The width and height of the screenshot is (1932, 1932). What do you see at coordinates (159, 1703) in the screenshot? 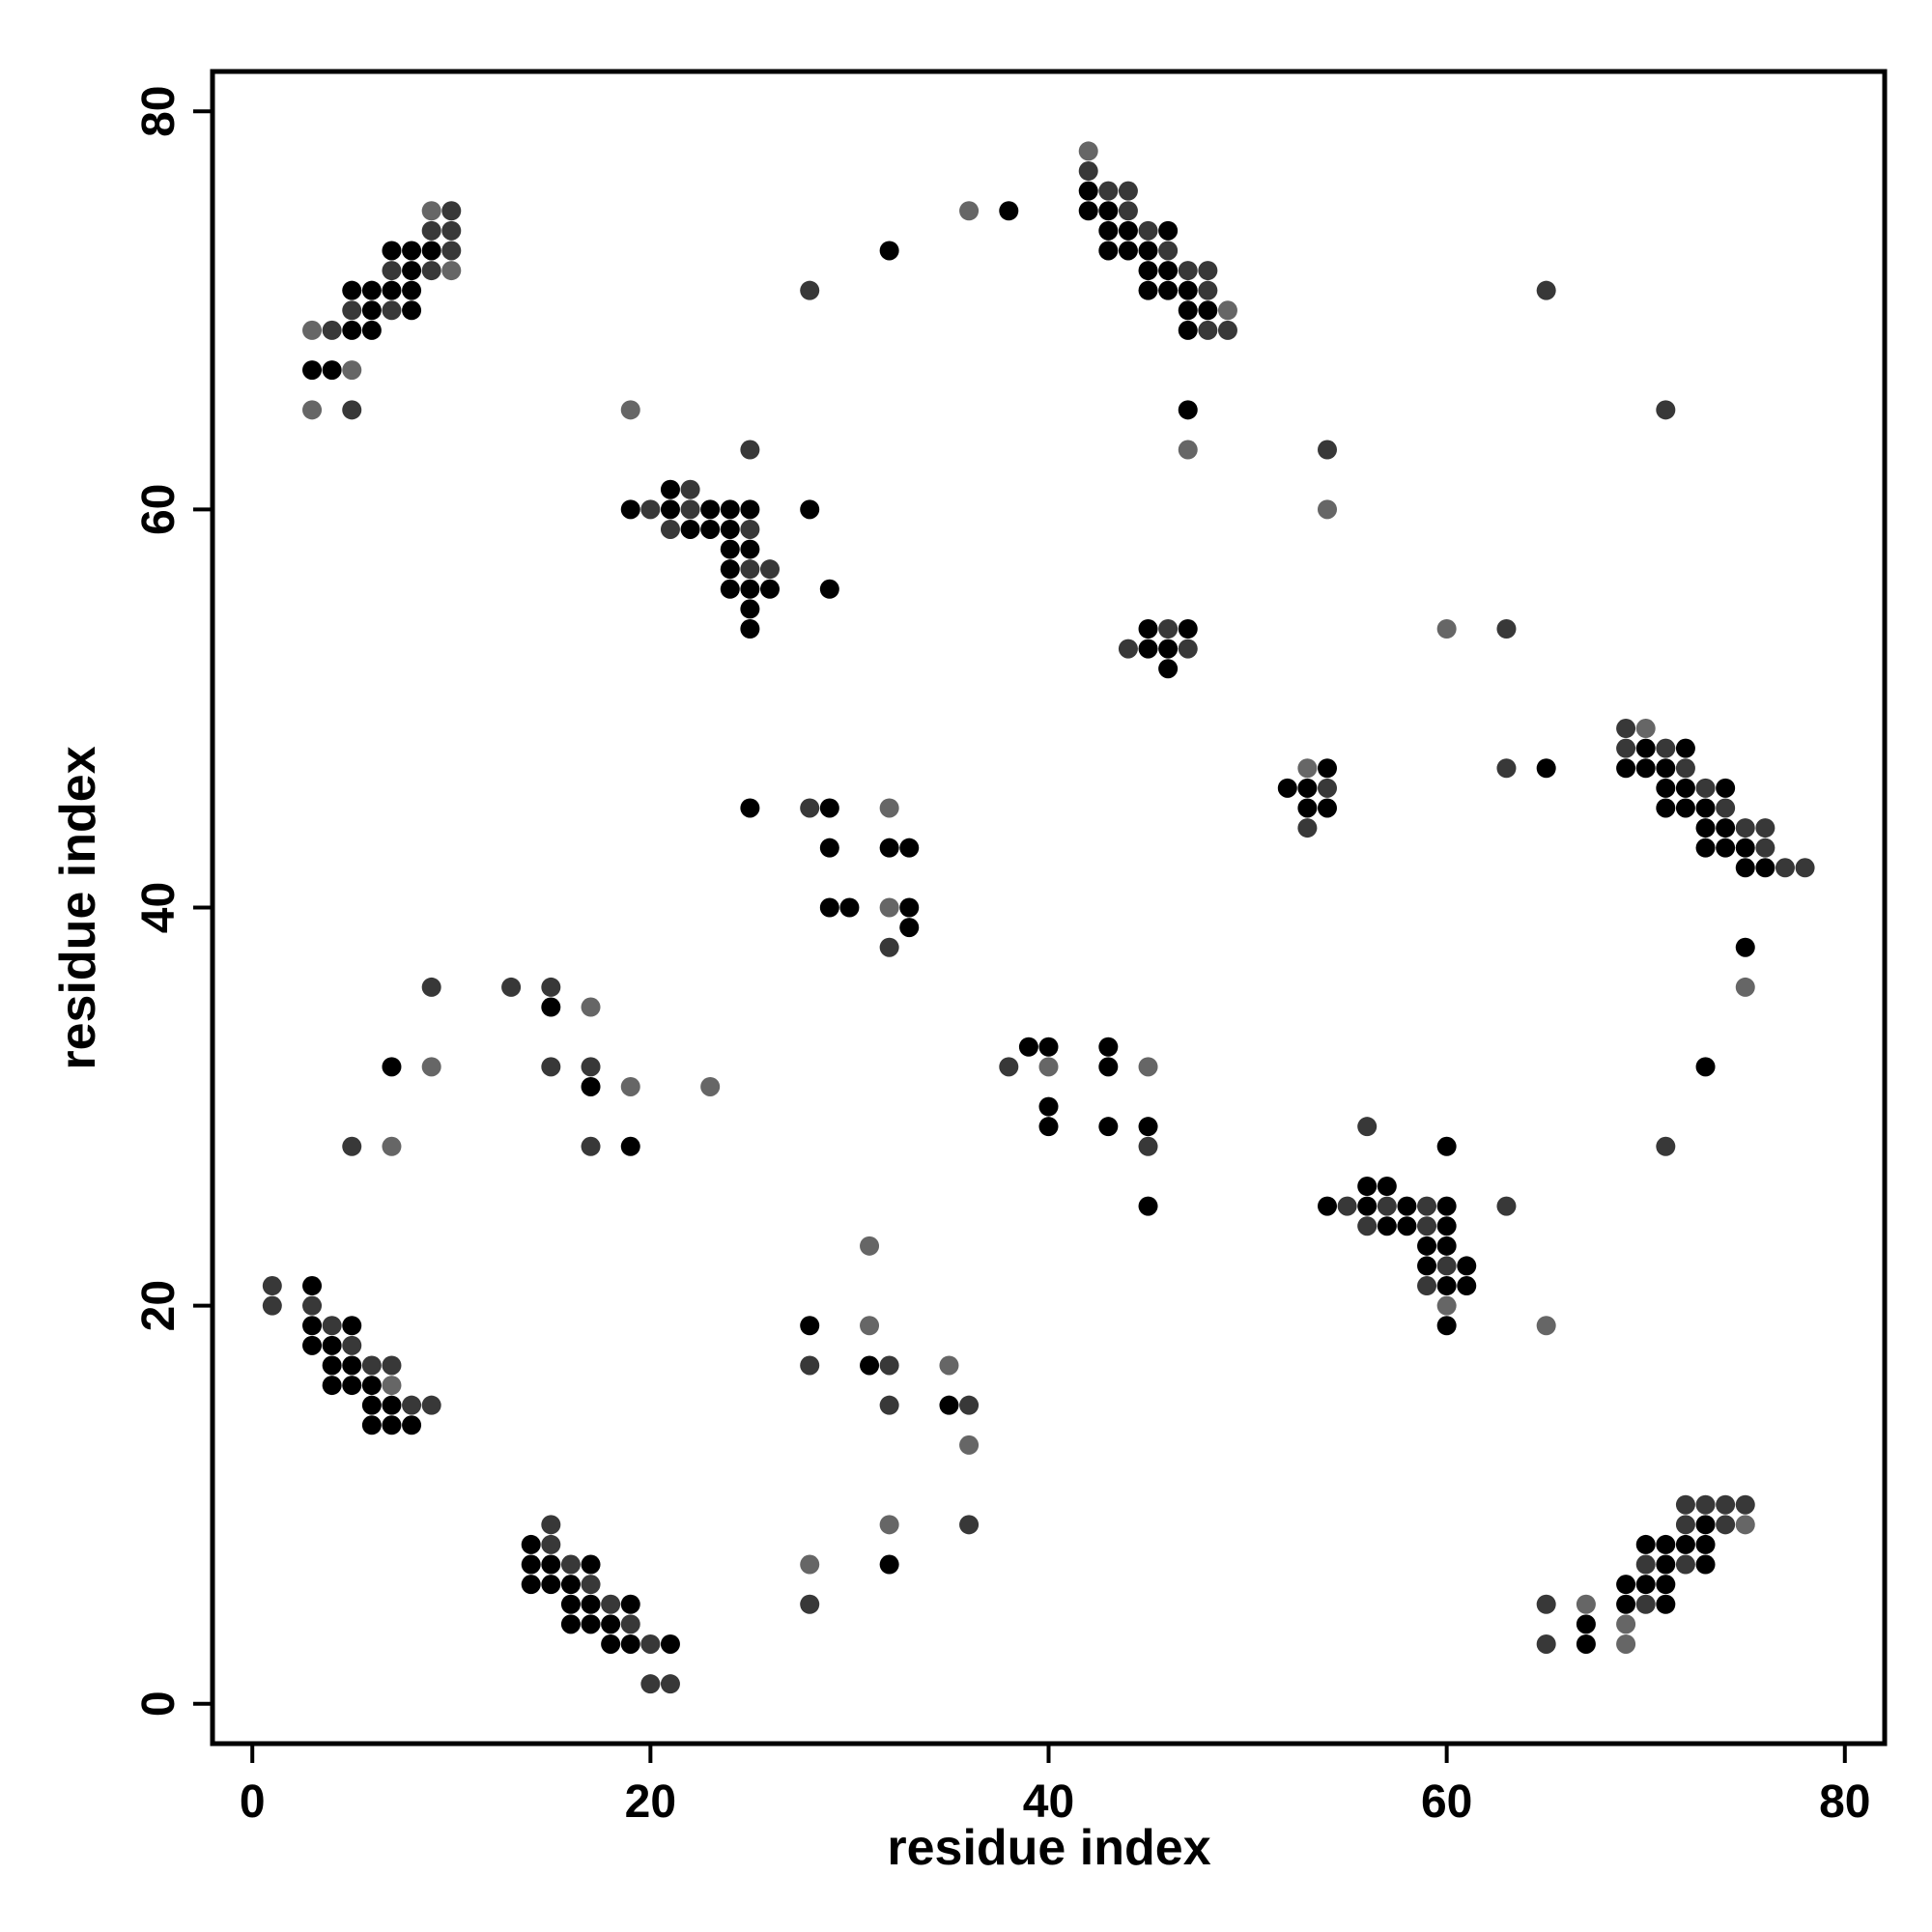
I see `y-tick-label: 0` at bounding box center [159, 1703].